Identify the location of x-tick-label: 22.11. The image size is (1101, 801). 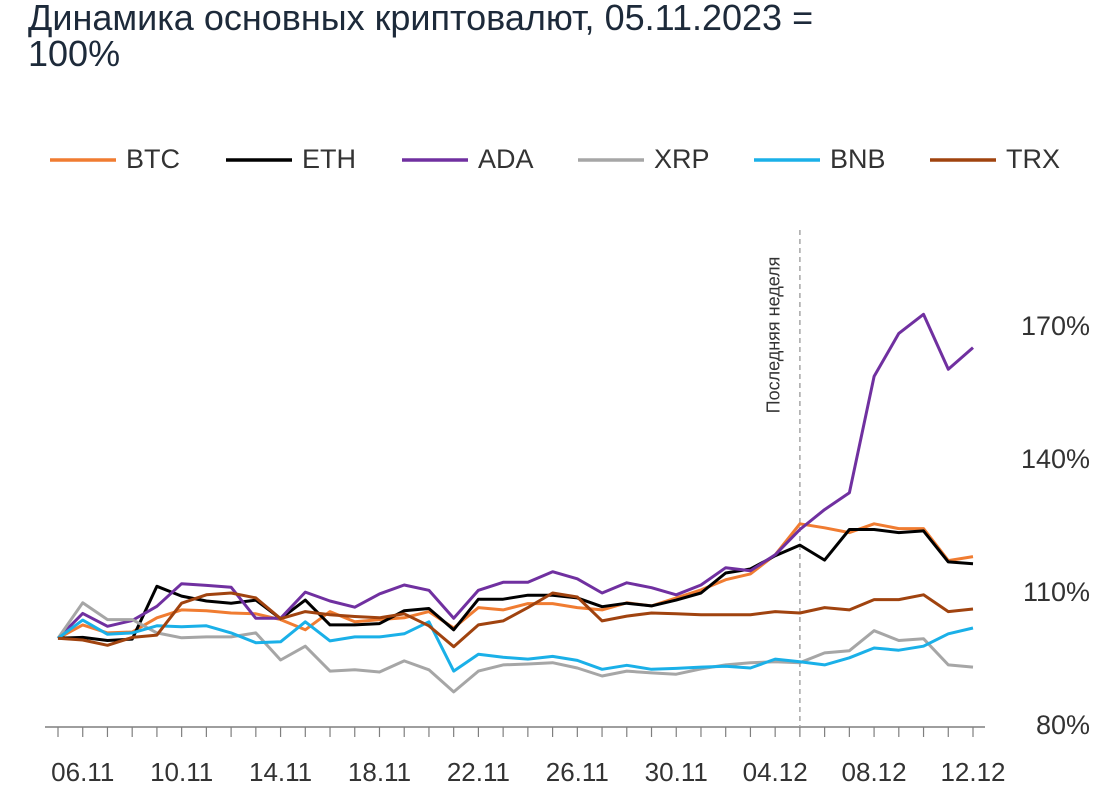
(478, 772).